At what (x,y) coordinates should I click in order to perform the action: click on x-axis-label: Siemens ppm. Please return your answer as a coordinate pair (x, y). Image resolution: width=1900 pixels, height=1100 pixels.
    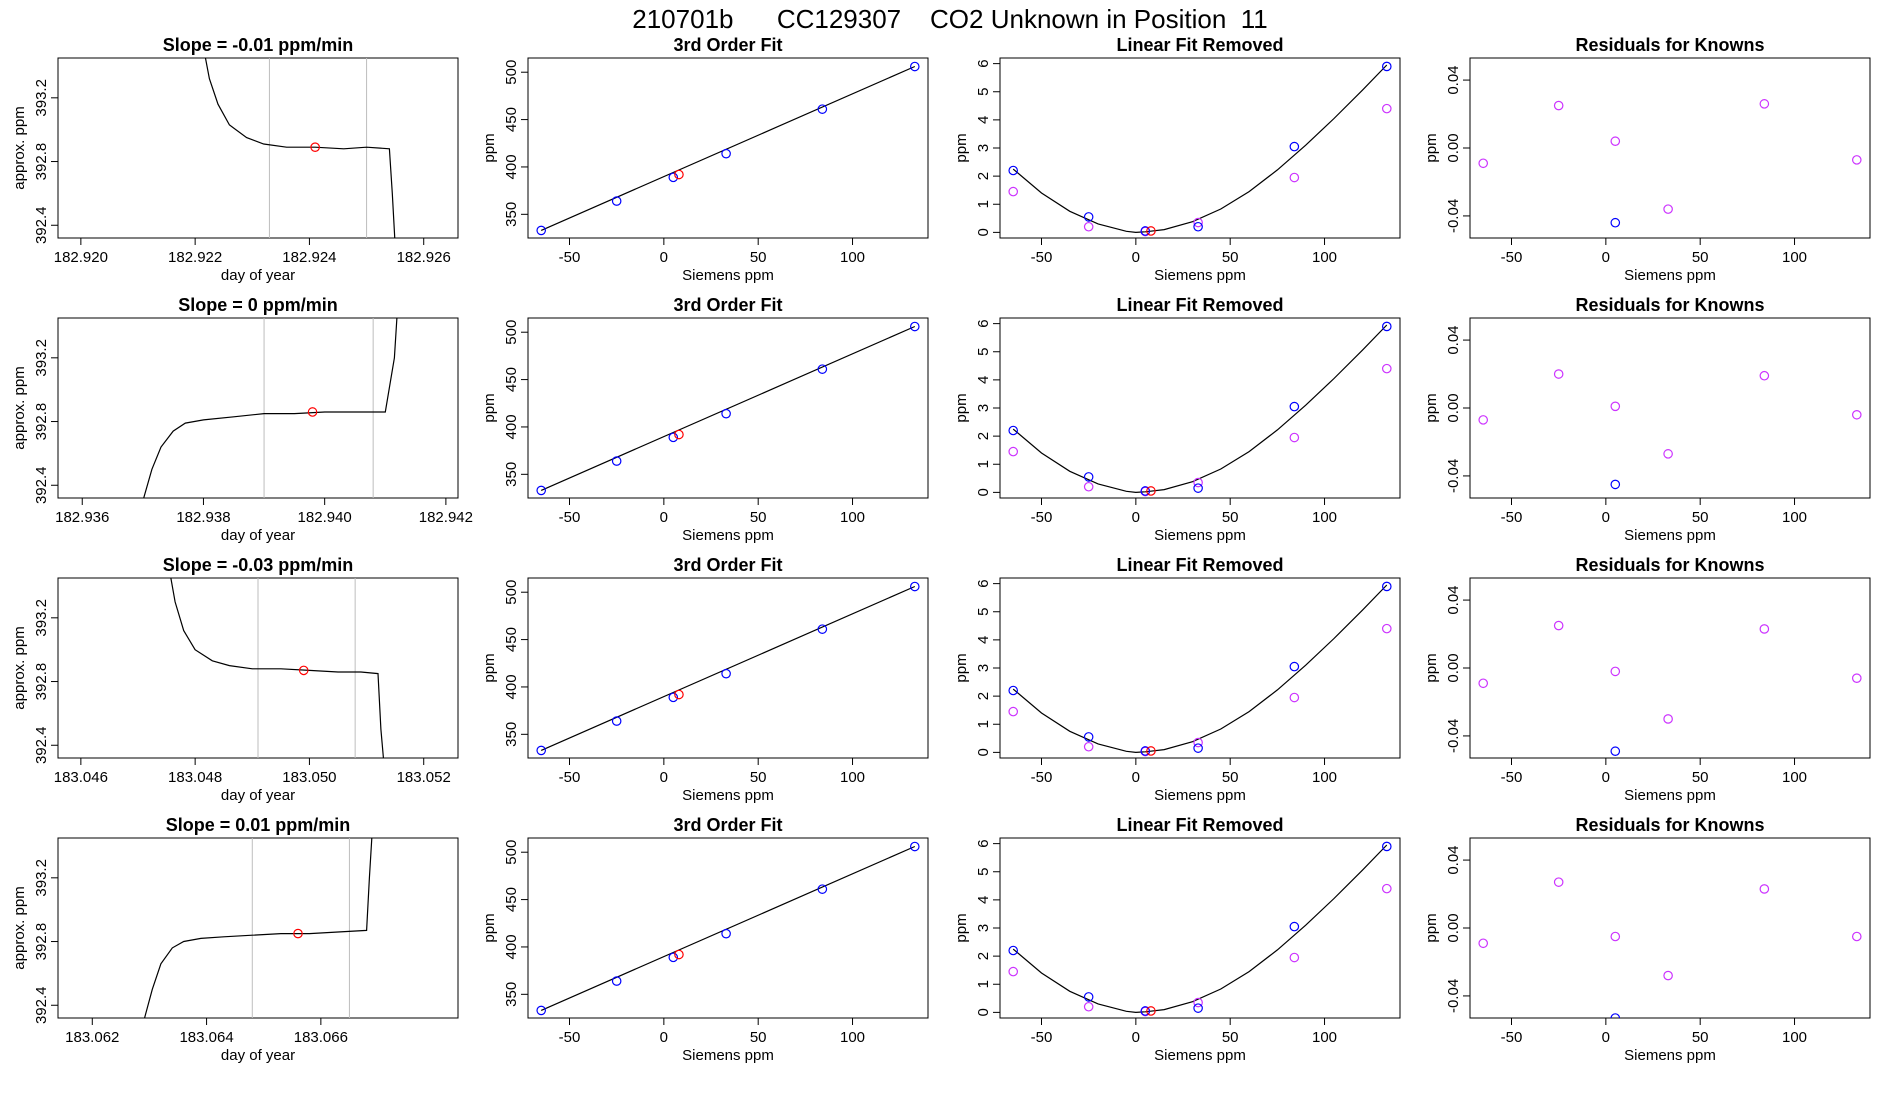
    Looking at the image, I should click on (1200, 275).